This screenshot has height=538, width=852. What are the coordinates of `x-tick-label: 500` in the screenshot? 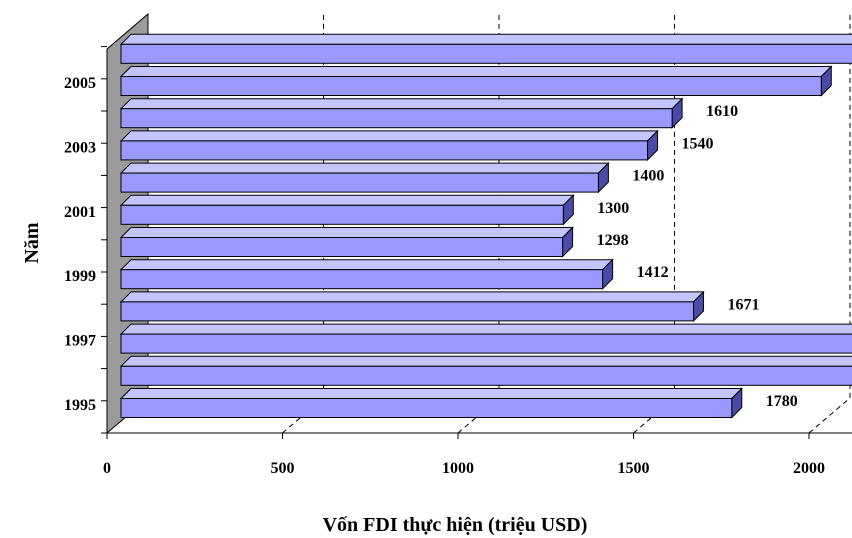 It's located at (283, 468).